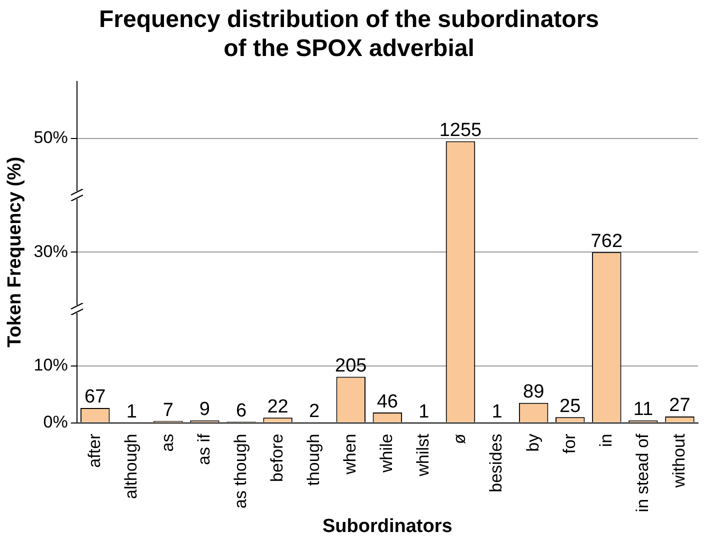 This screenshot has width=704, height=538. What do you see at coordinates (351, 365) in the screenshot?
I see `annotation: 205` at bounding box center [351, 365].